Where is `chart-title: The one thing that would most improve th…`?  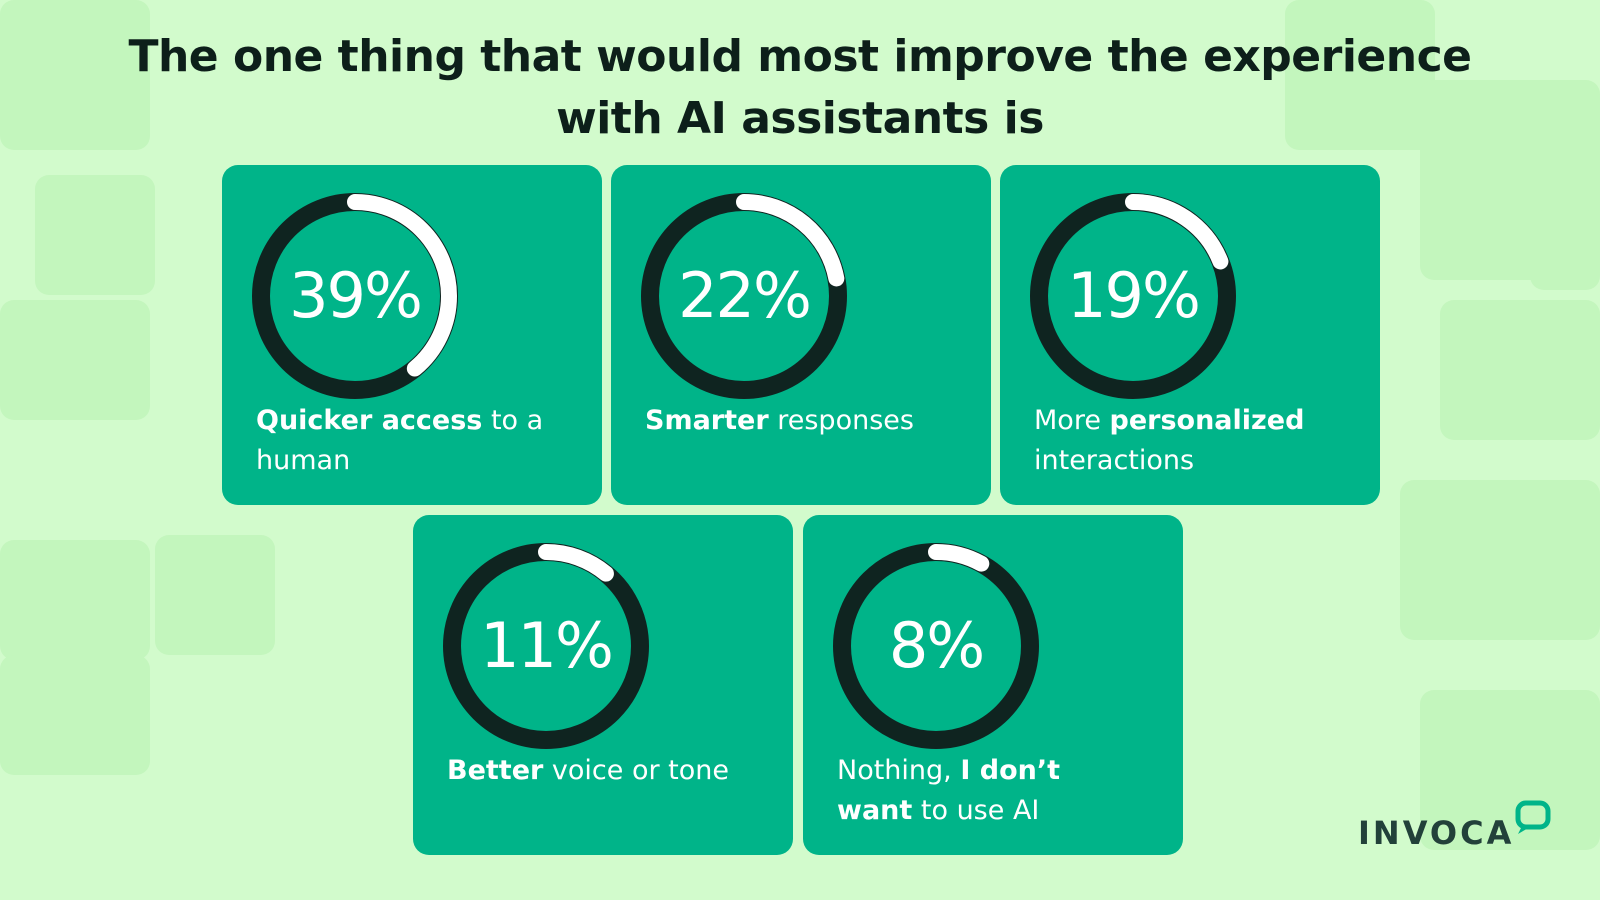 chart-title: The one thing that would most improve th… is located at coordinates (800, 88).